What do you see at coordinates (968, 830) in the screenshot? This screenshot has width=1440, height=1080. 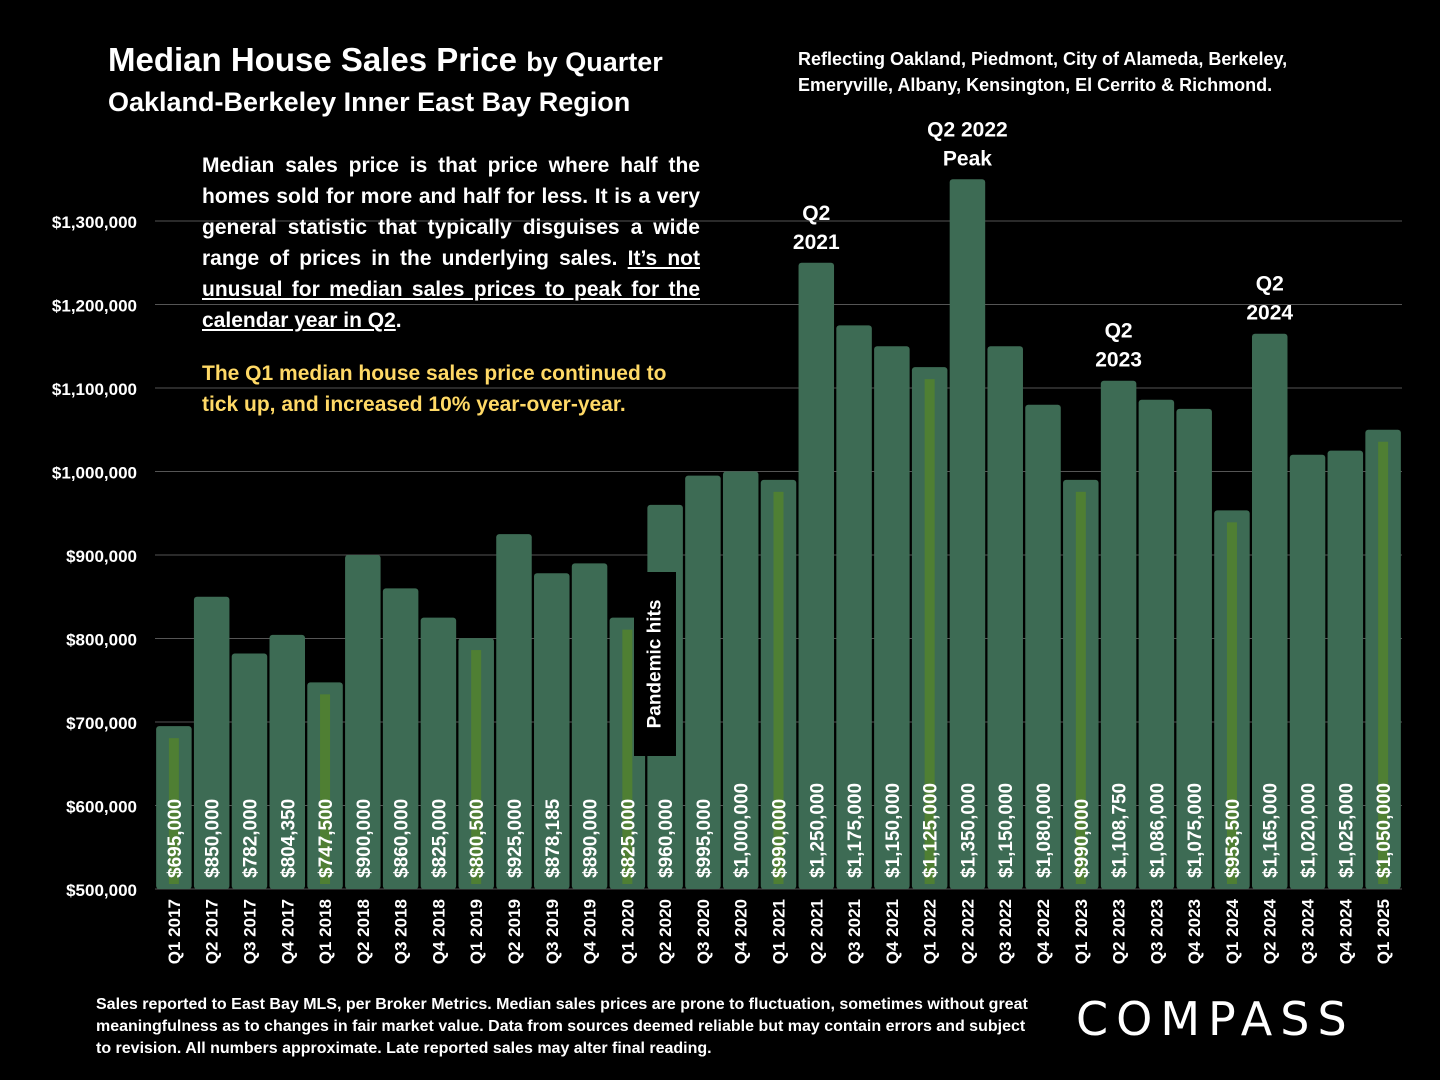 I see `bar-value-label: $1,350,000` at bounding box center [968, 830].